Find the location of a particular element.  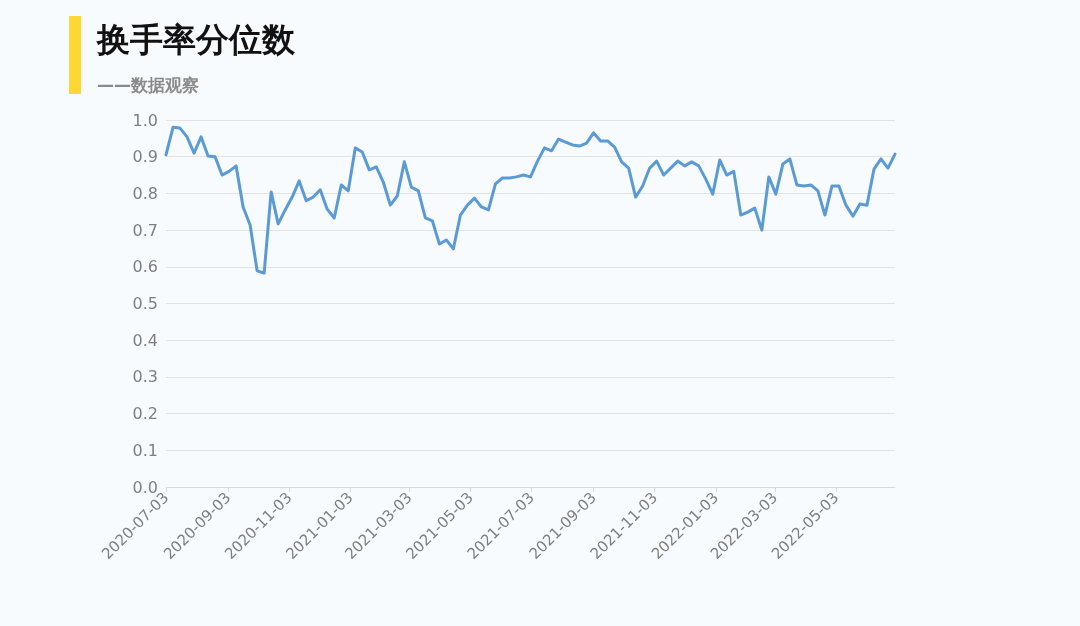

y-tick-label: 0.6 is located at coordinates (145, 267).